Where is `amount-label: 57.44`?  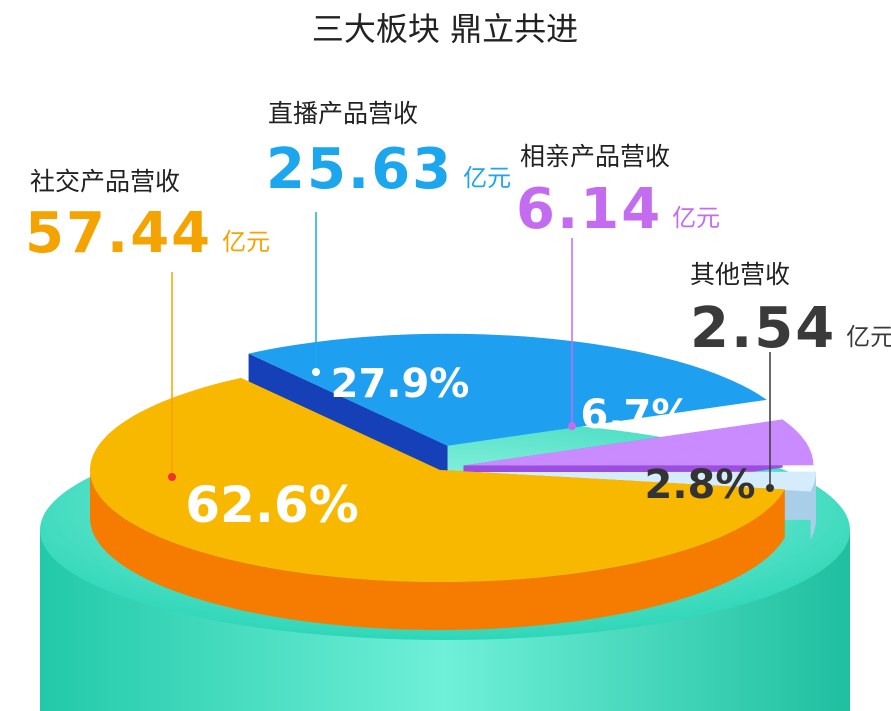 amount-label: 57.44 is located at coordinates (118, 233).